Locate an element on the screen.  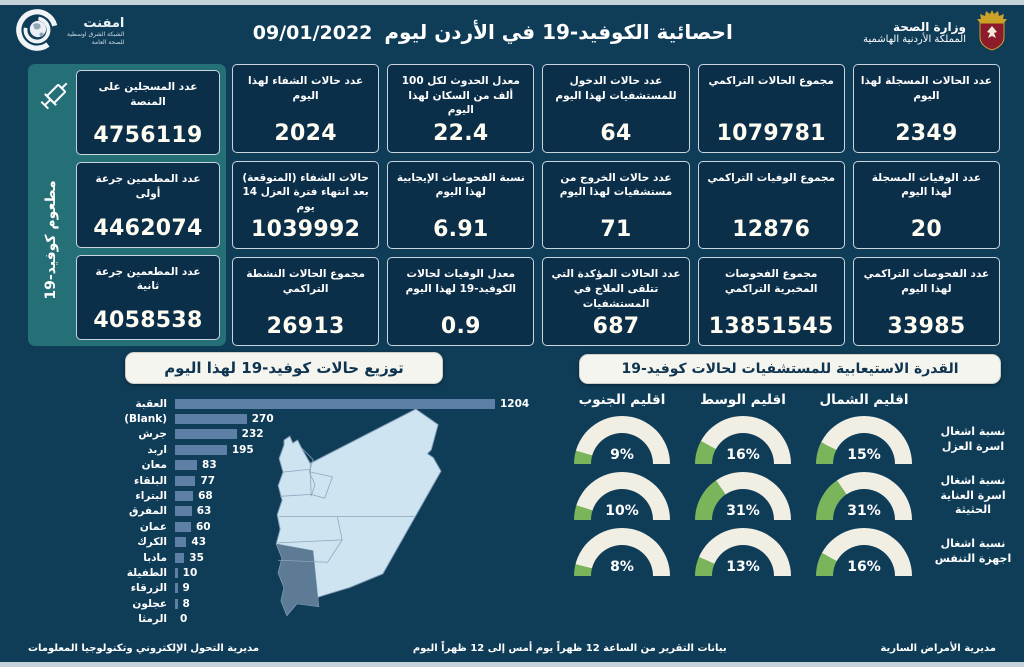
gauge-value: 10% is located at coordinates (622, 511).